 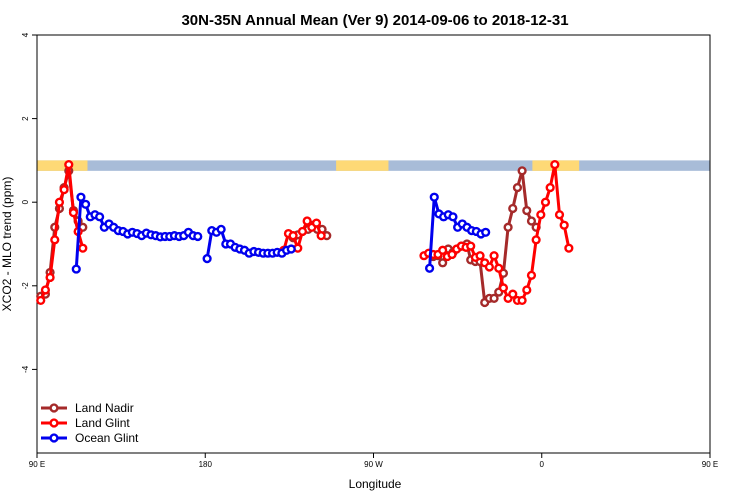 I want to click on series-ocean-glint, so click(x=281, y=233).